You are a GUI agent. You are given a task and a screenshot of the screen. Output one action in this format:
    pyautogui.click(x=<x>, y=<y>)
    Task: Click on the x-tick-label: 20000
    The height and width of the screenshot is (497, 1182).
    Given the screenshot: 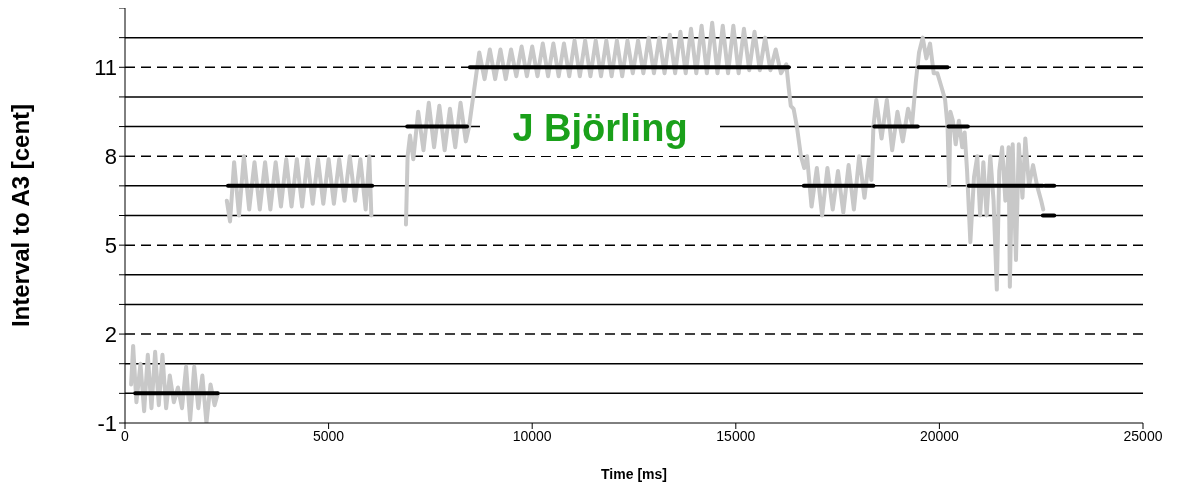 What is the action you would take?
    pyautogui.click(x=939, y=435)
    